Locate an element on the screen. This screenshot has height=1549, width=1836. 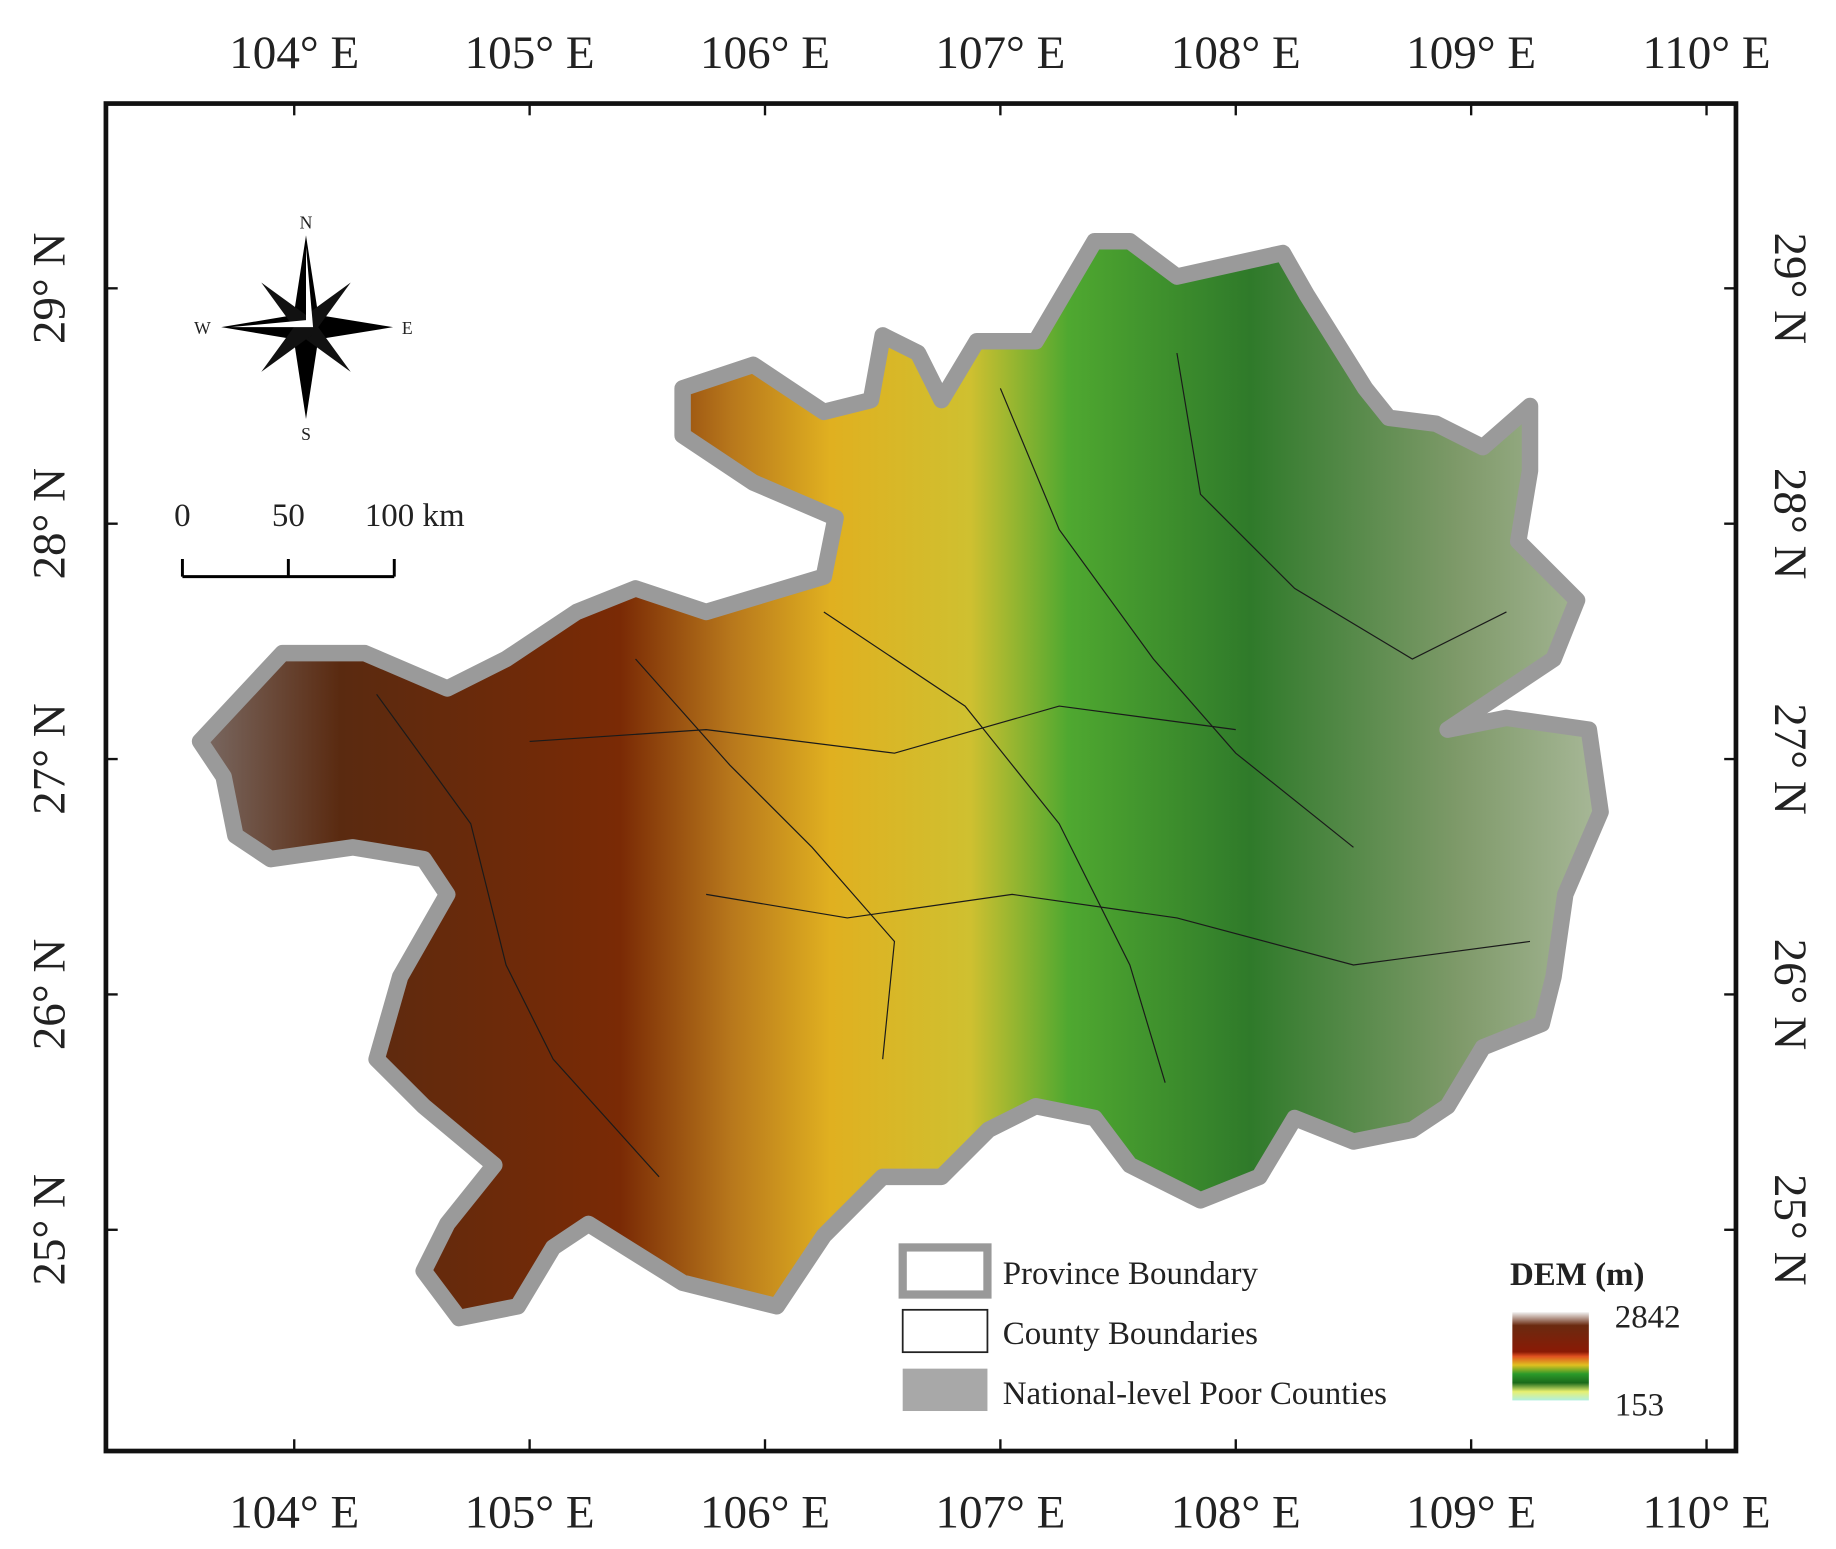
legend-province-symbol is located at coordinates (945, 1271).